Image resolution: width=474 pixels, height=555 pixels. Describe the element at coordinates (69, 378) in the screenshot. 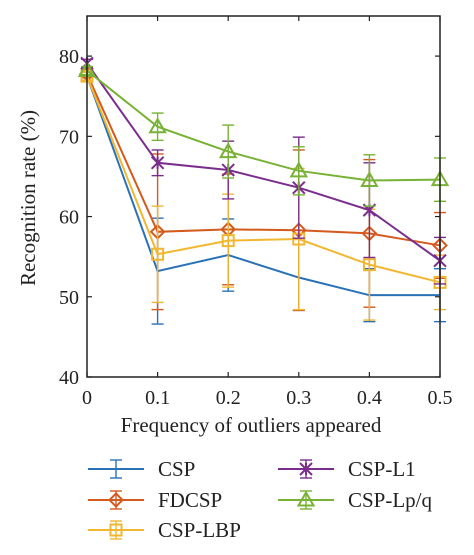

I see `y-tick-label: 40` at that location.